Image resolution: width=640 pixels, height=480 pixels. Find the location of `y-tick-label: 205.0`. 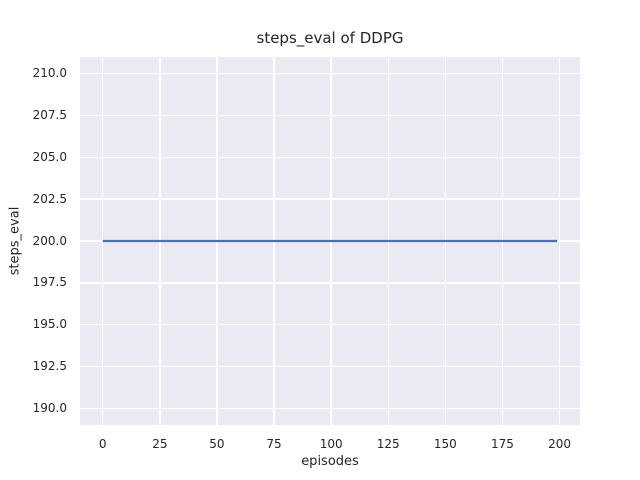

y-tick-label: 205.0 is located at coordinates (49, 156).